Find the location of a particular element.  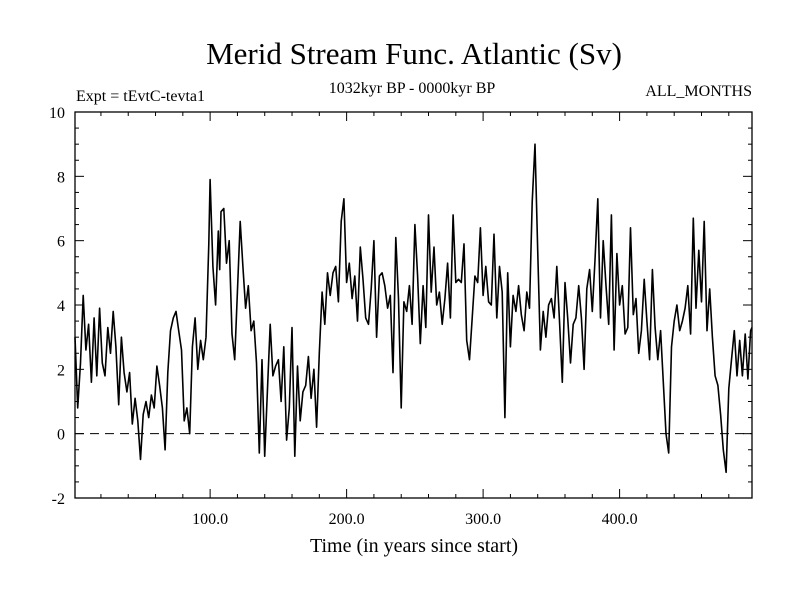

y-tick-label: -2 is located at coordinates (58, 499).